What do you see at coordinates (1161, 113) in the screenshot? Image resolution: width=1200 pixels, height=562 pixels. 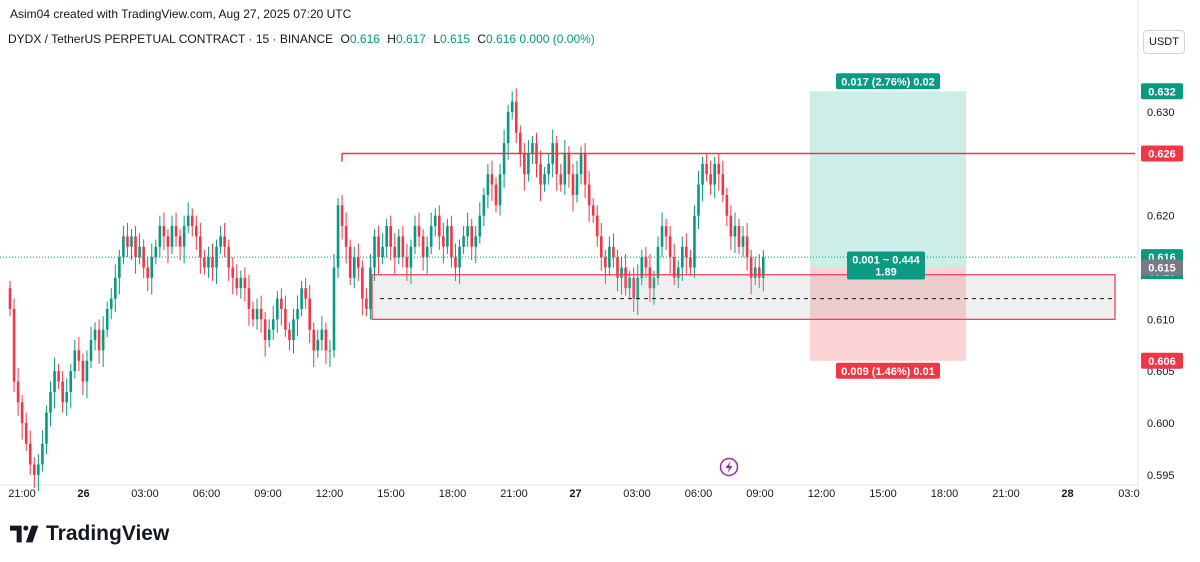 I see `price-tick-label: 0.630` at bounding box center [1161, 113].